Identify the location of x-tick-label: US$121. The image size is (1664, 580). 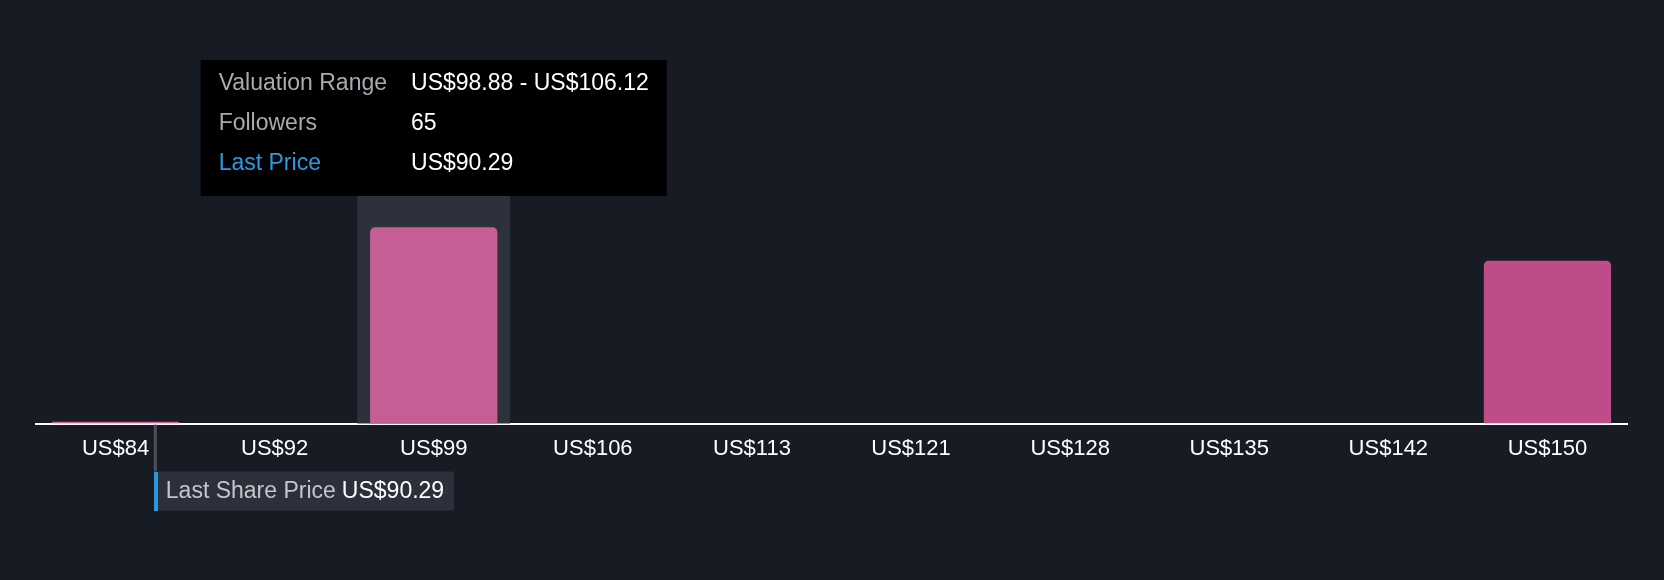
(911, 447).